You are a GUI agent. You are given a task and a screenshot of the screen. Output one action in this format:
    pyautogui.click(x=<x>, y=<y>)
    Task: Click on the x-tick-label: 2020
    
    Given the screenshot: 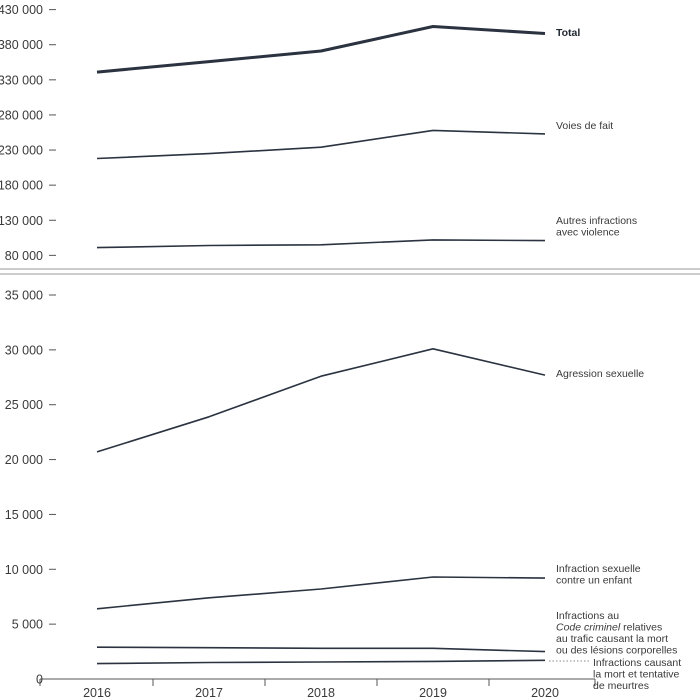 What is the action you would take?
    pyautogui.click(x=545, y=693)
    